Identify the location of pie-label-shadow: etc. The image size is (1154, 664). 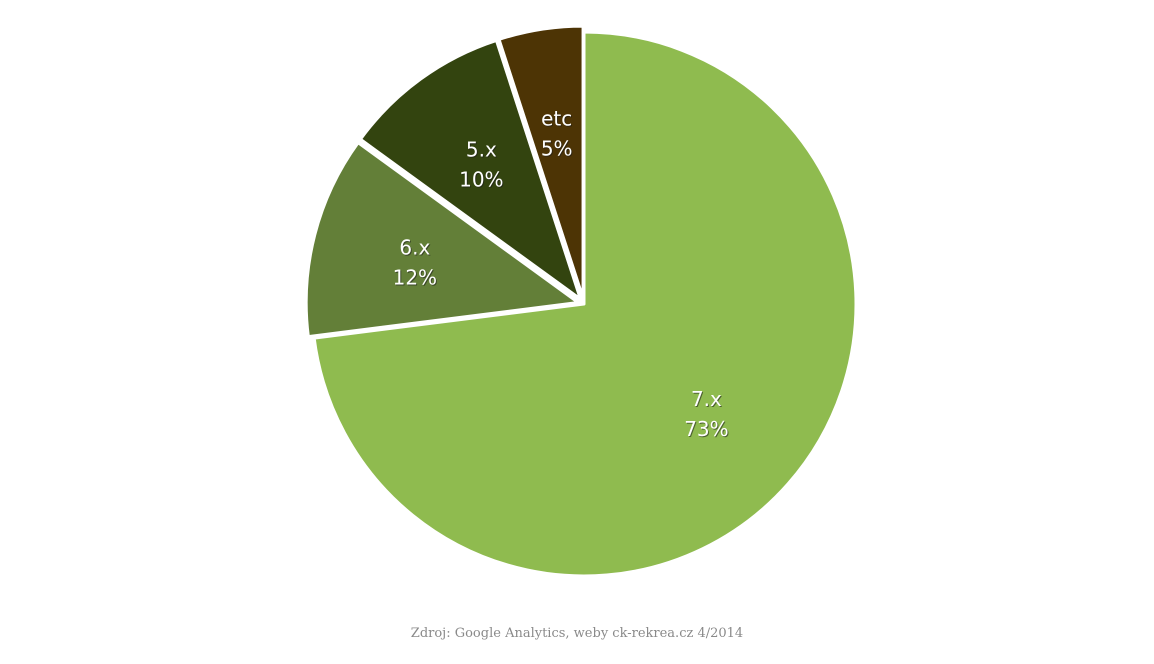
(557, 120).